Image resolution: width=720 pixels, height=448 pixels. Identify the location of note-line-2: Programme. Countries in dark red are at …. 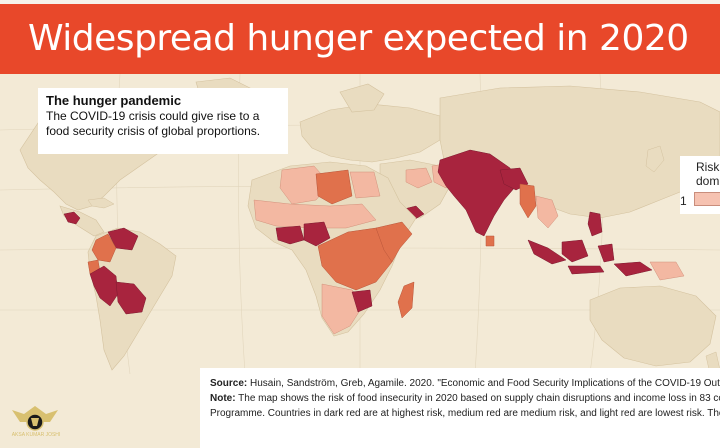
(465, 413).